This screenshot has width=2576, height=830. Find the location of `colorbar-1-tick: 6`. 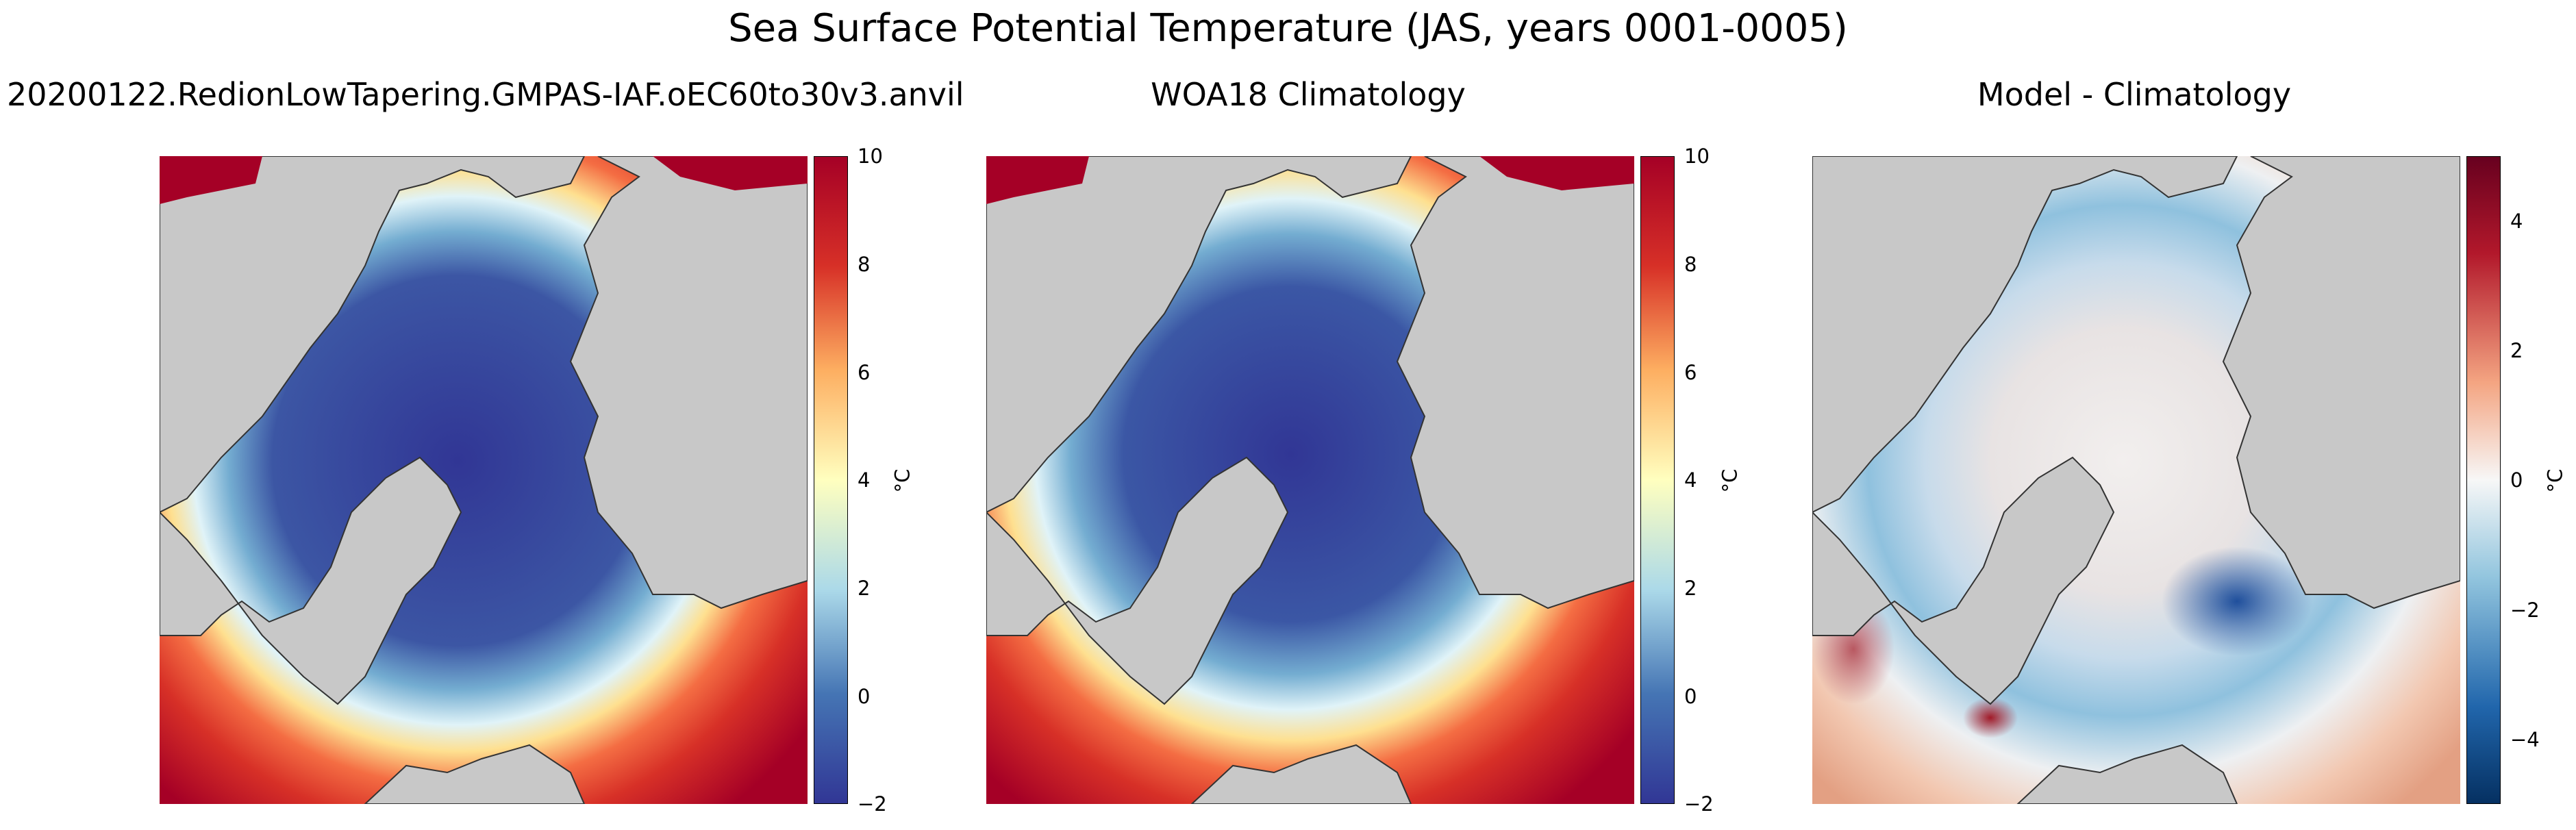

colorbar-1-tick: 6 is located at coordinates (864, 372).